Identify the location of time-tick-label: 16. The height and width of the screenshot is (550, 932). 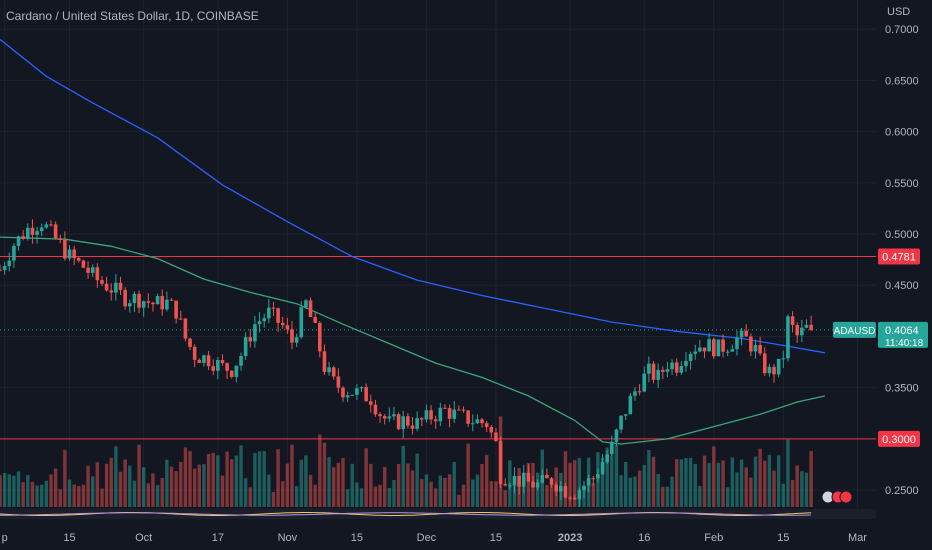
(644, 538).